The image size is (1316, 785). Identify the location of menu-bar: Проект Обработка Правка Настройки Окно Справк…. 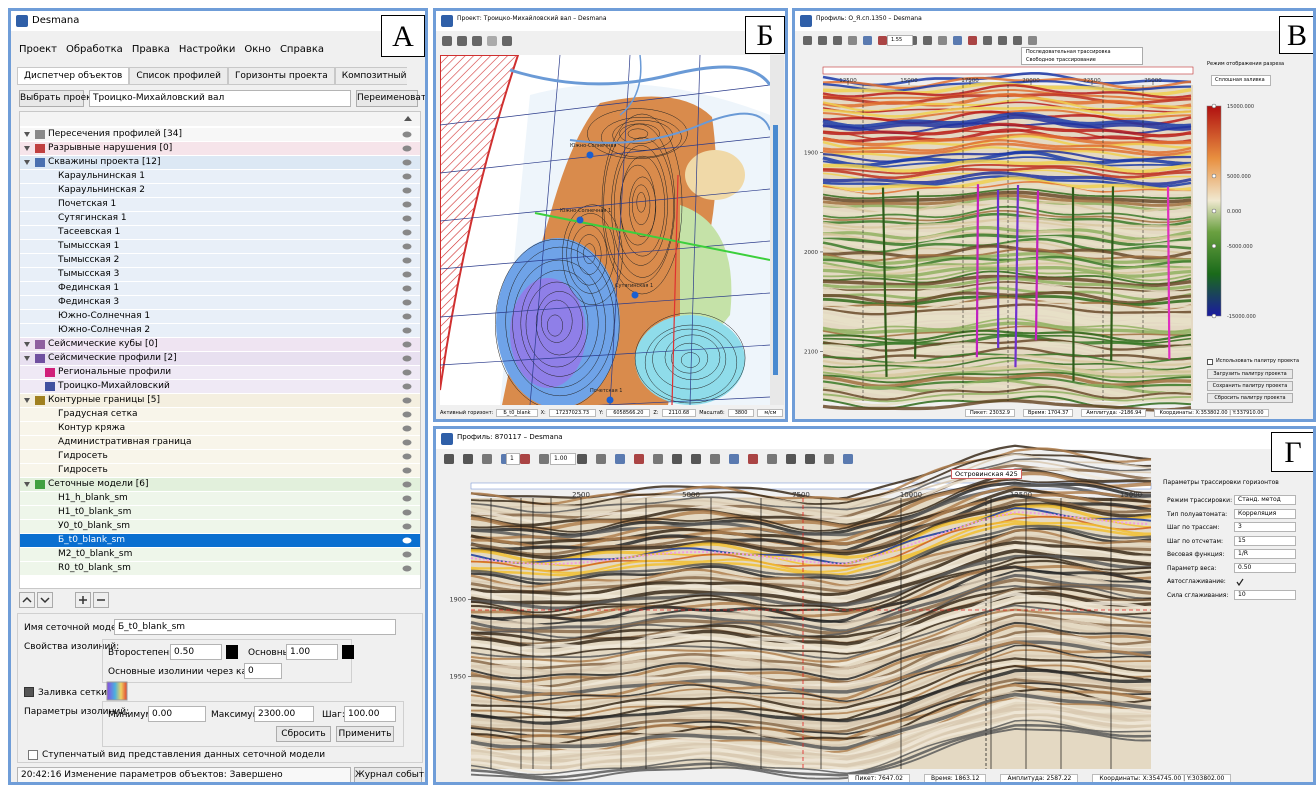
(171, 49).